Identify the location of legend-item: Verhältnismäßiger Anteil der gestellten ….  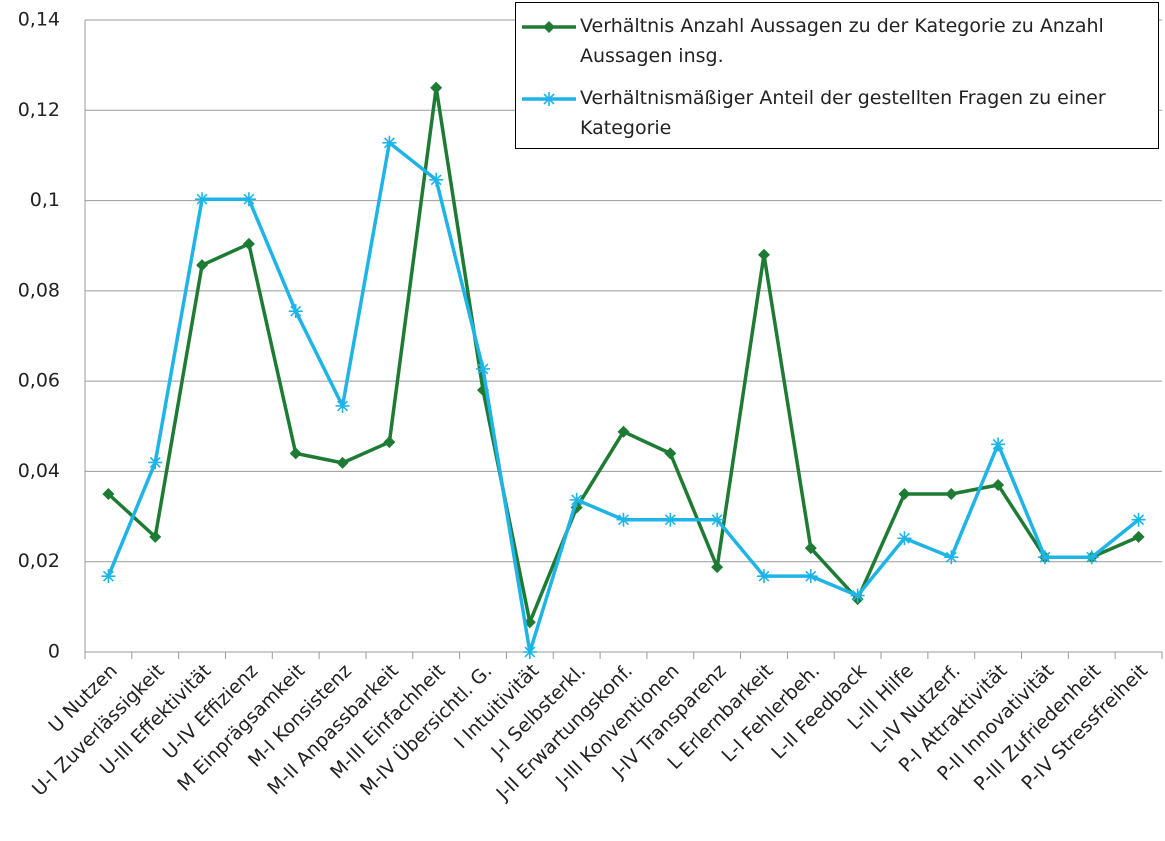
(836, 113).